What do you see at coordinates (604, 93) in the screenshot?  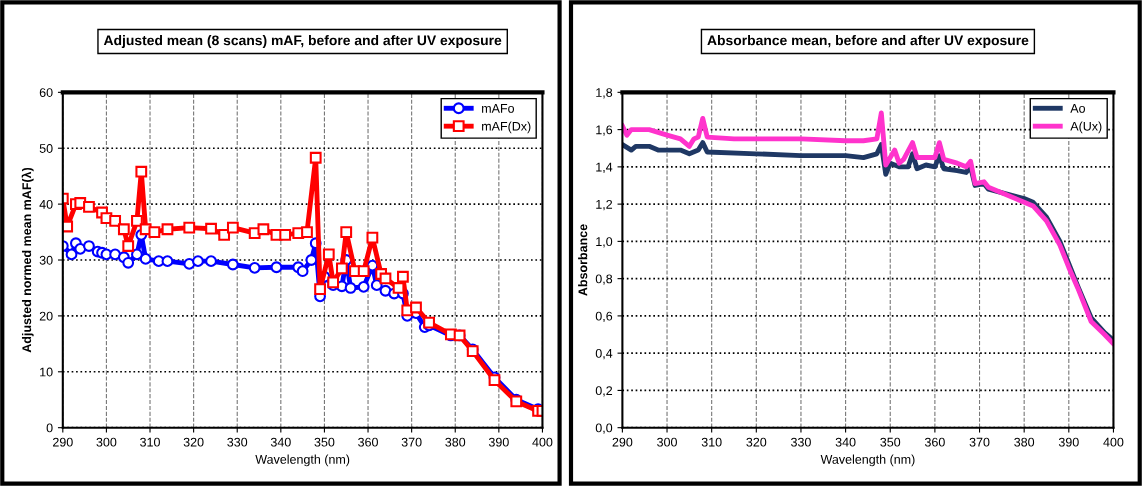 I see `y-tick-label: 1,8` at bounding box center [604, 93].